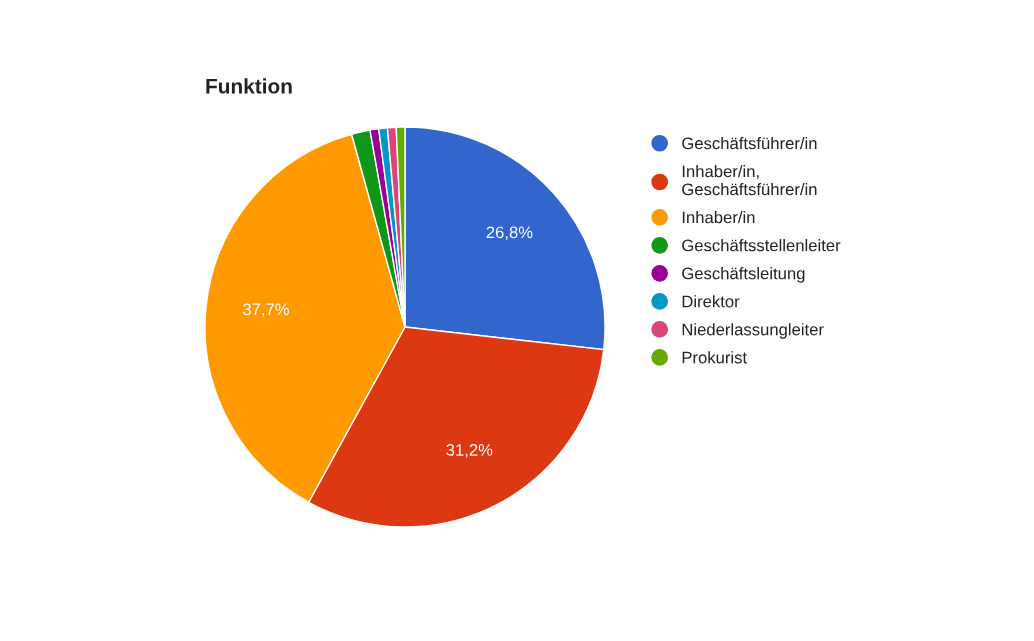 This screenshot has width=1034, height=641. What do you see at coordinates (469, 451) in the screenshot?
I see `data-label: 31,2%` at bounding box center [469, 451].